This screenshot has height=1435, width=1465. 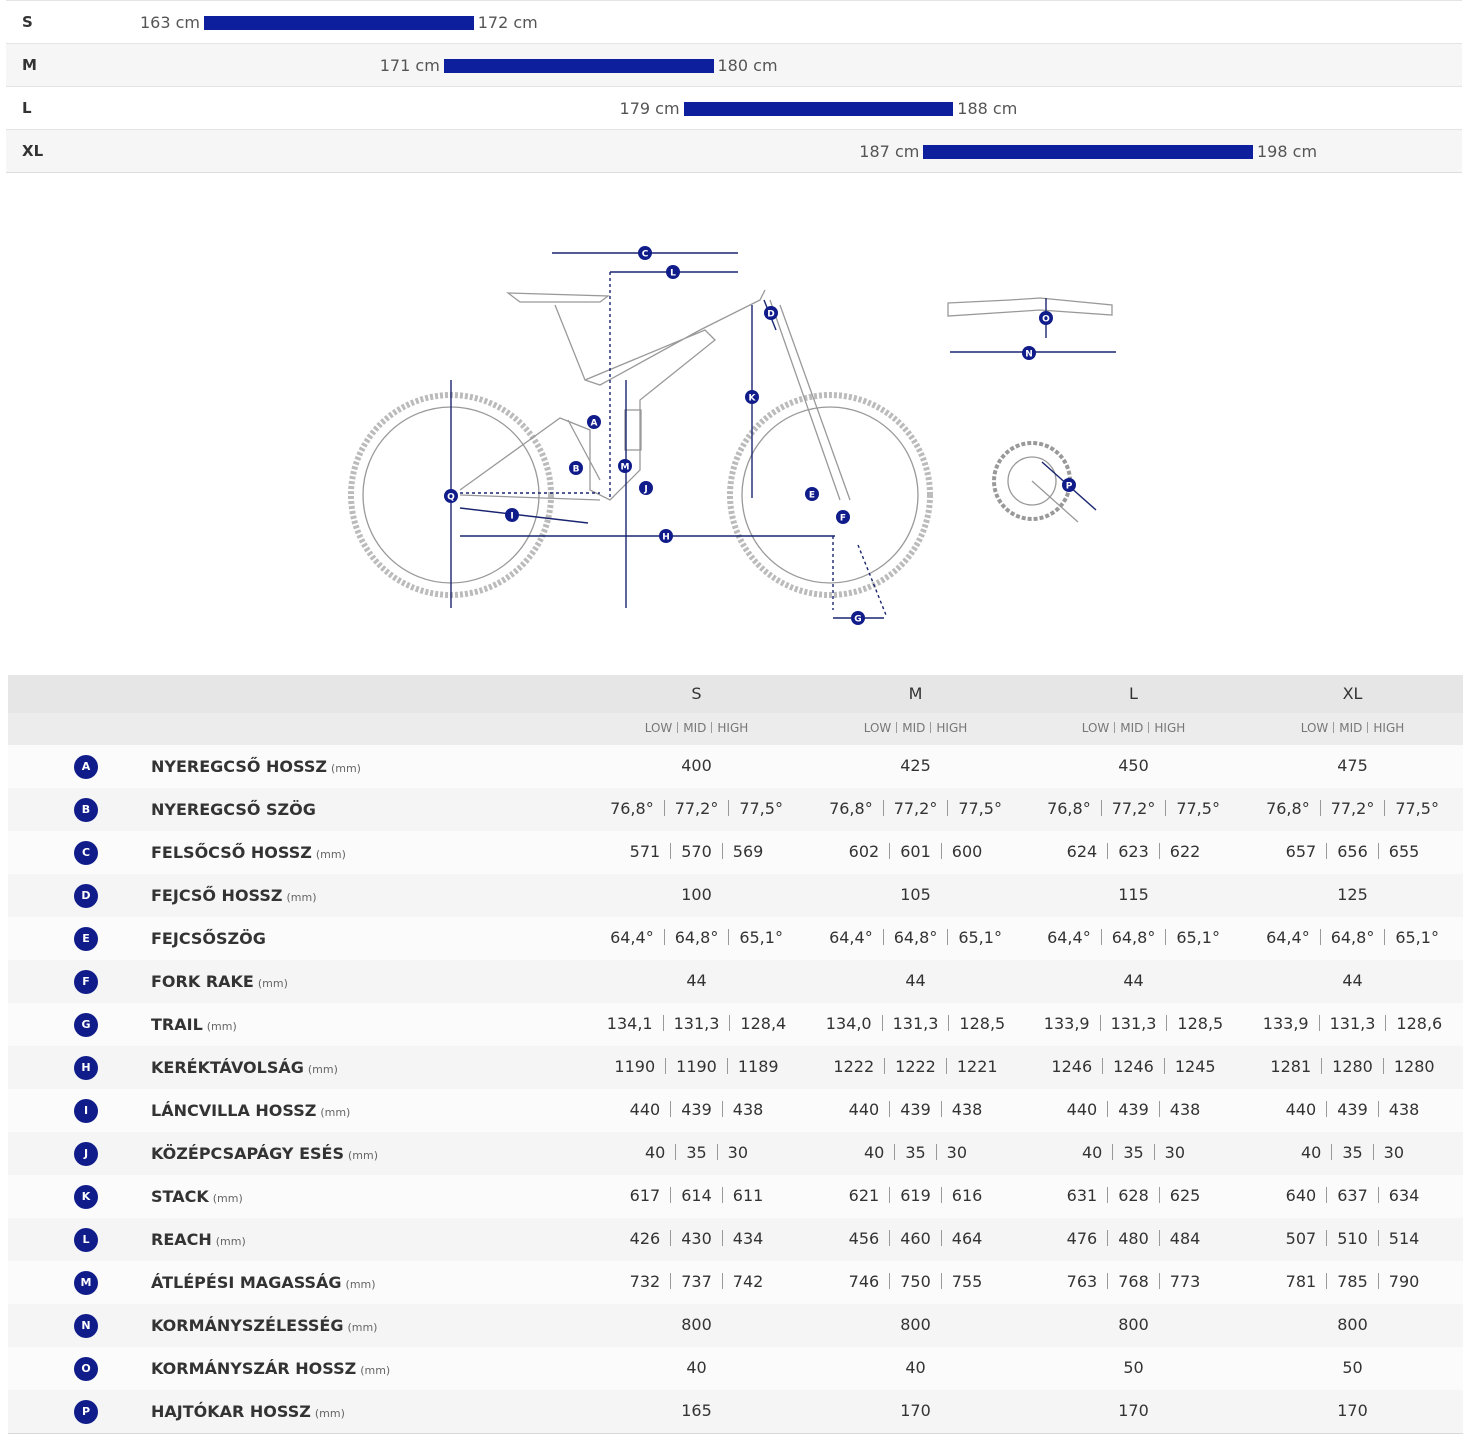 I want to click on value: 425, so click(x=915, y=765).